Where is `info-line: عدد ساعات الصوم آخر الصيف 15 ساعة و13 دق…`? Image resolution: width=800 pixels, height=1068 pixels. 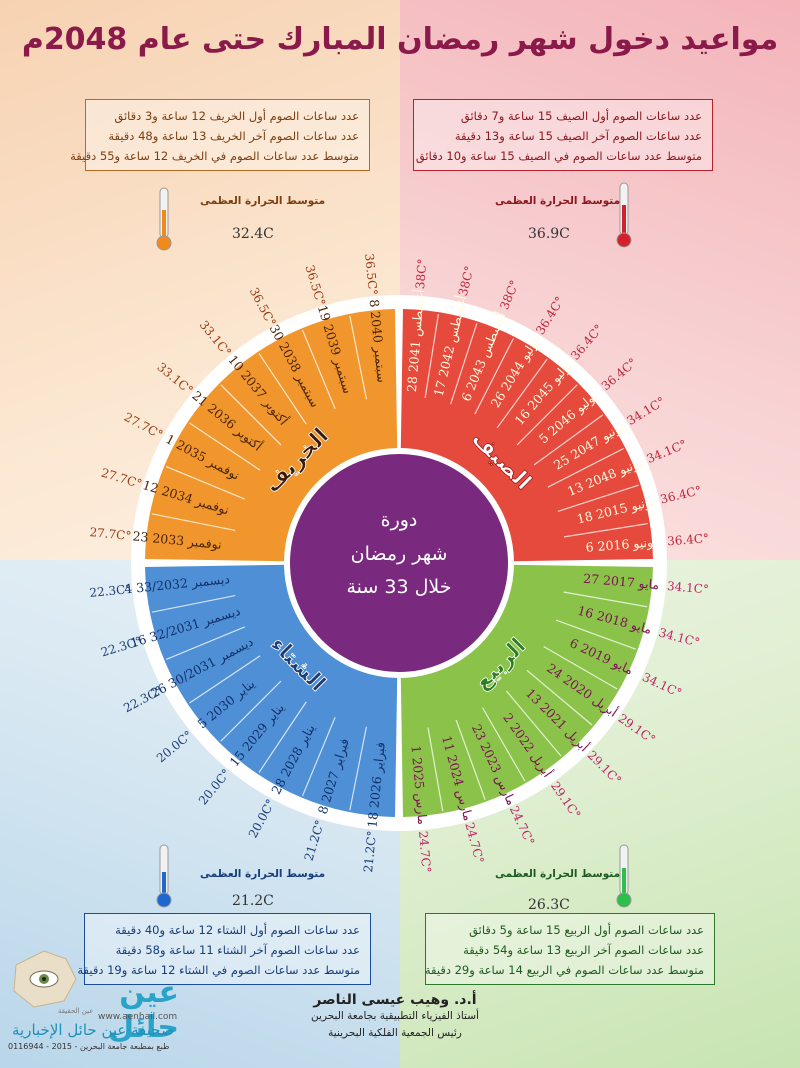
info-line: عدد ساعات الصوم آخر الصيف 15 ساعة و13 دق… is located at coordinates (578, 136).